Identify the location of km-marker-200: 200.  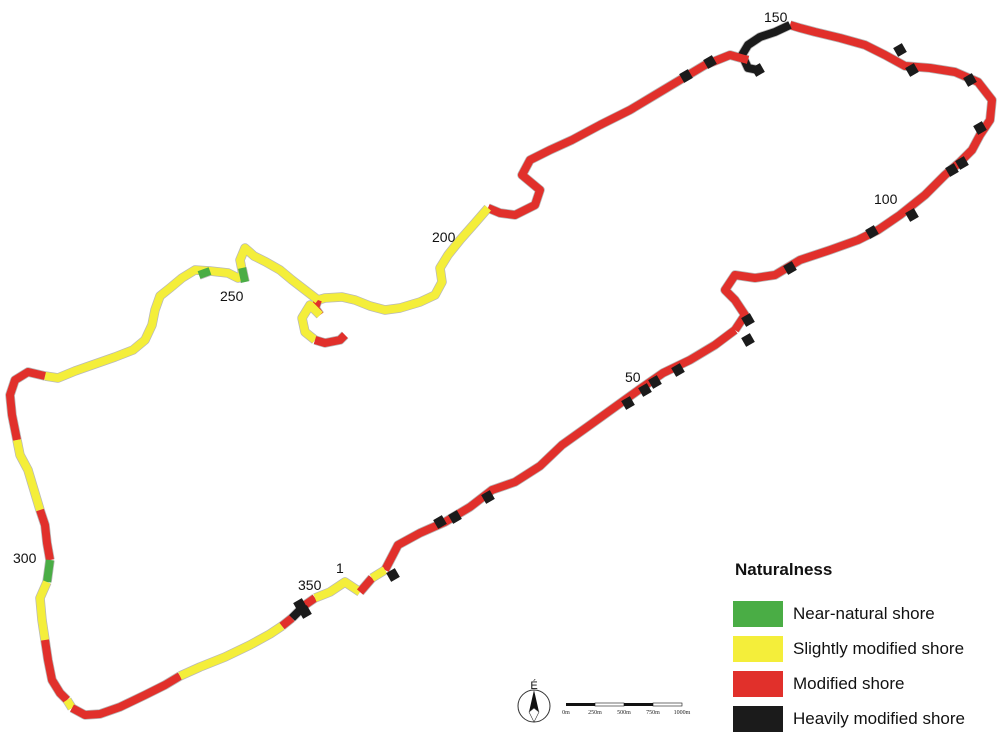
(444, 237).